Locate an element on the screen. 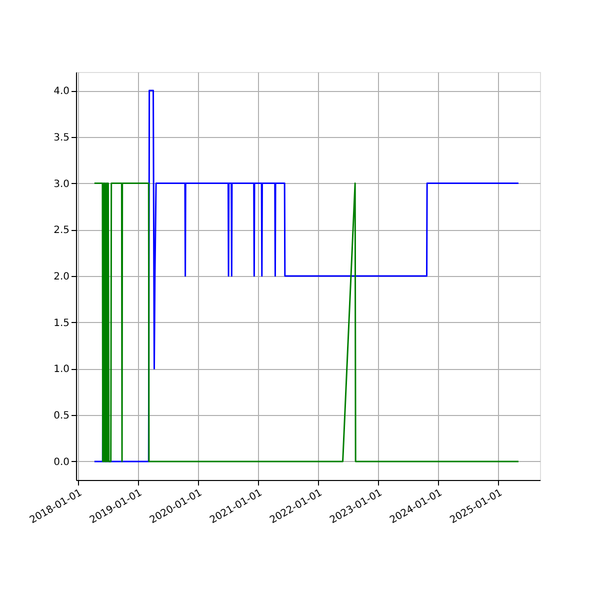 The width and height of the screenshot is (600, 600). y-tick-label: 3.5 is located at coordinates (62, 138).